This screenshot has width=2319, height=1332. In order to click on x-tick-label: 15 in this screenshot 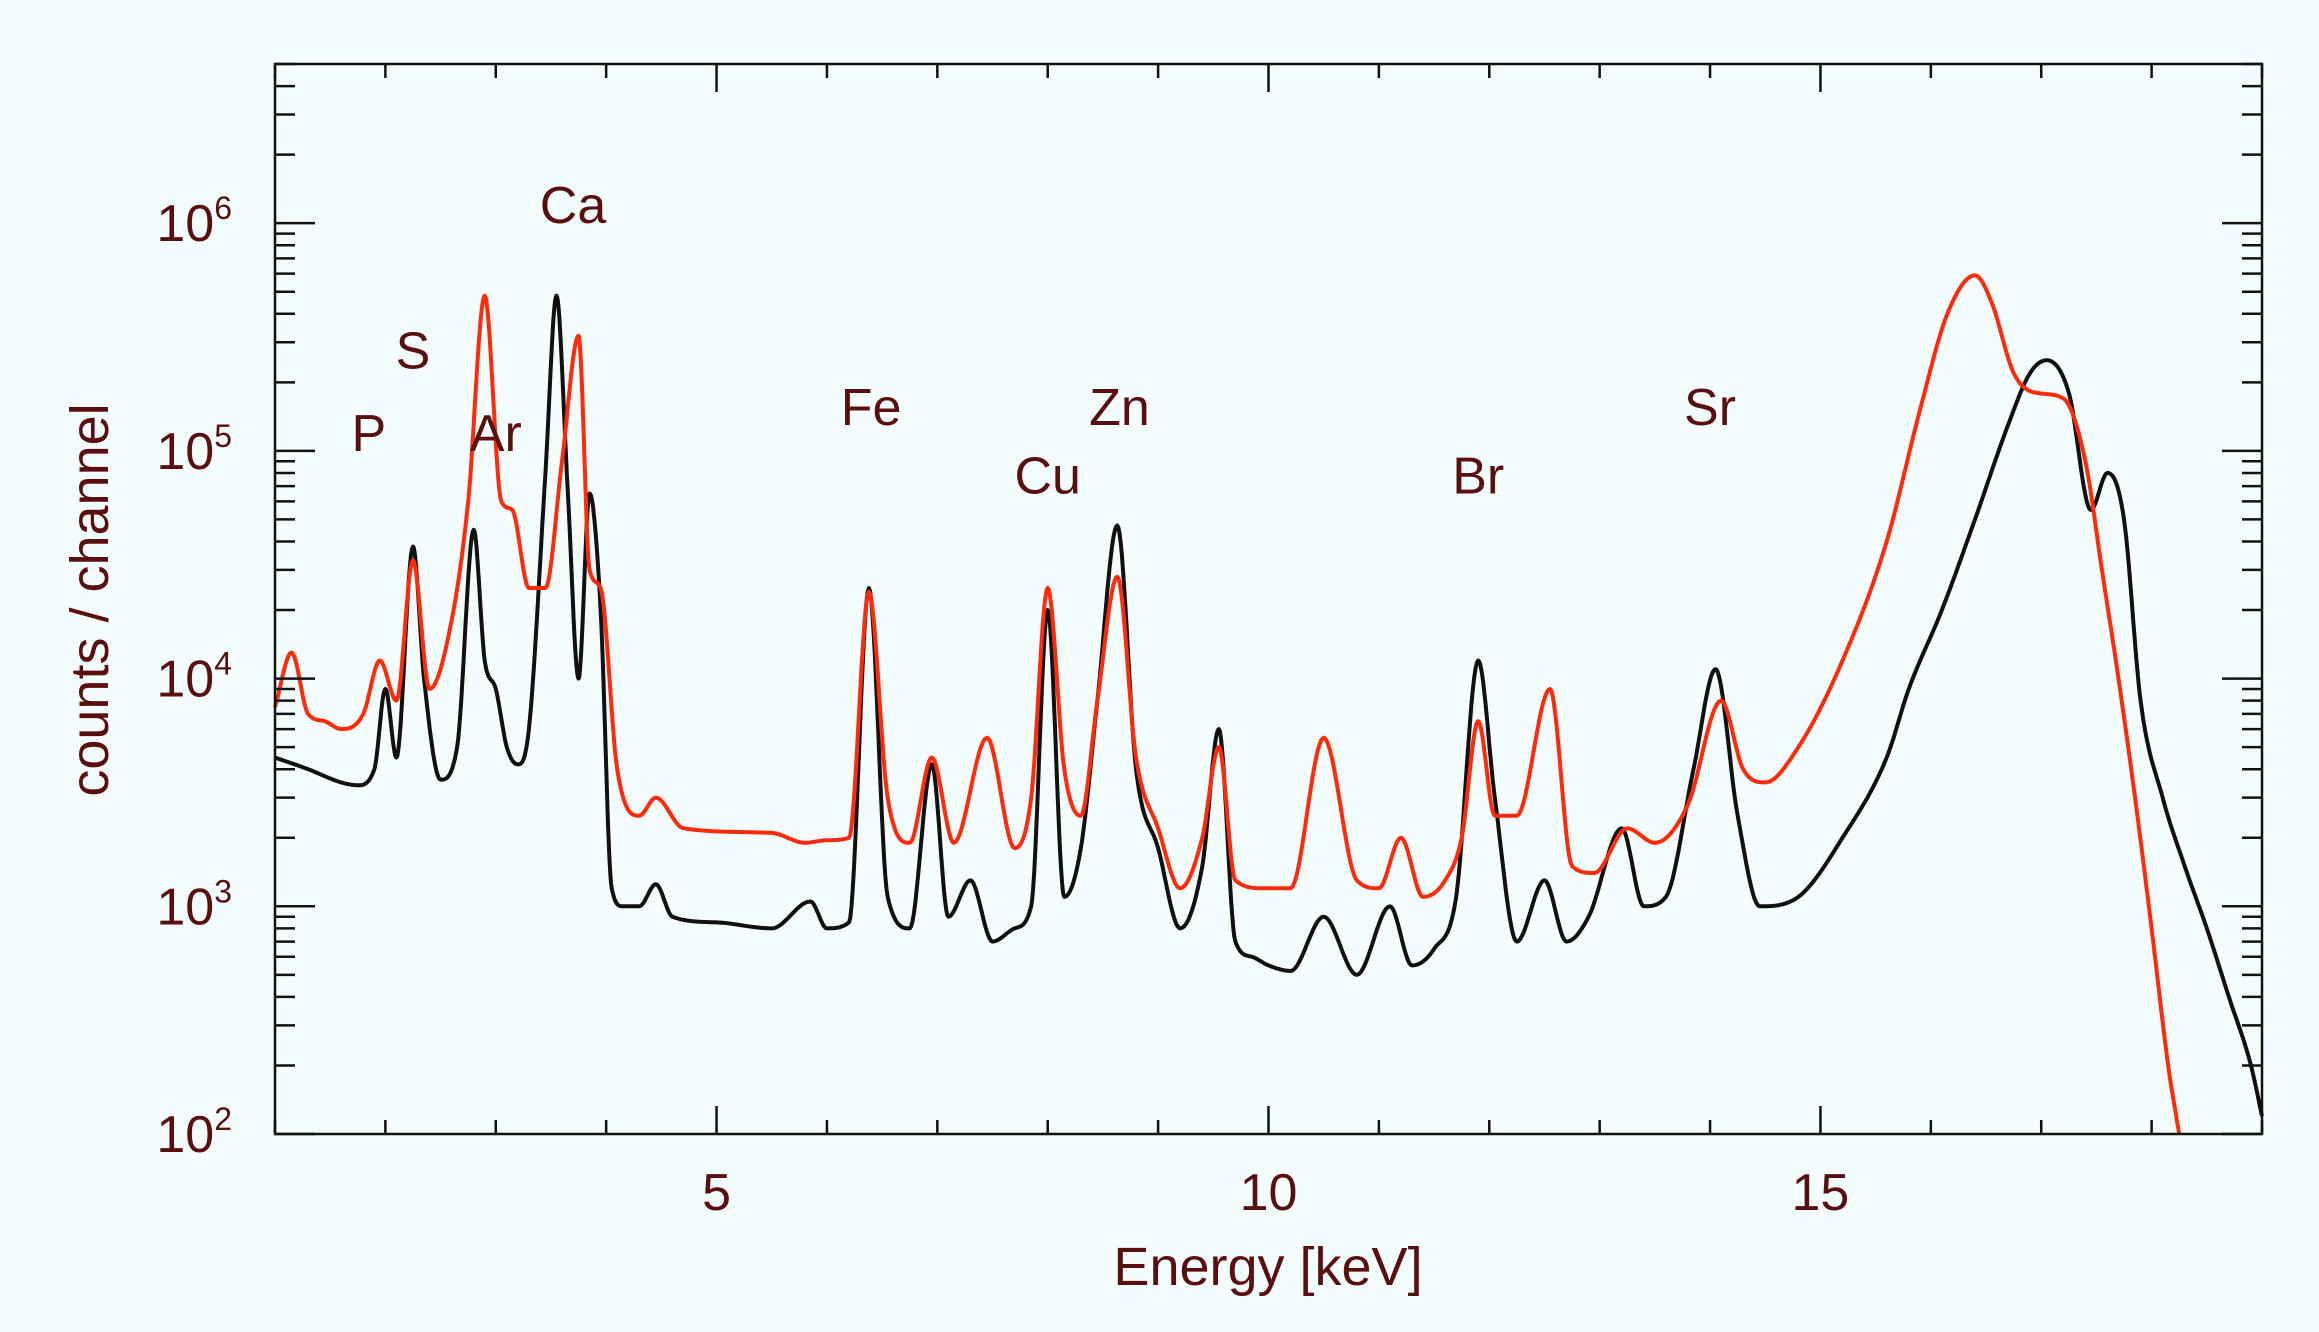, I will do `click(1821, 1193)`.